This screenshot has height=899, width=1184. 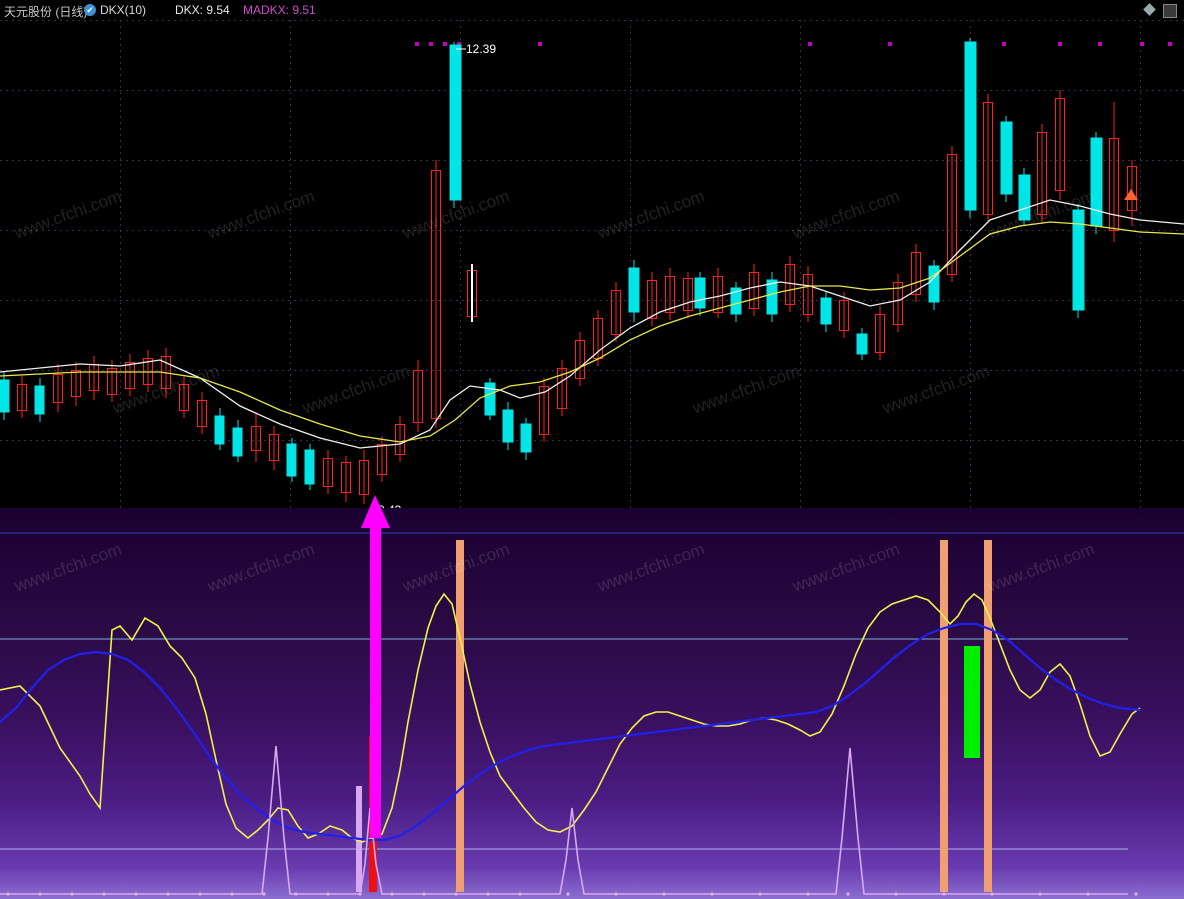 What do you see at coordinates (972, 702) in the screenshot?
I see `green-signal-bar` at bounding box center [972, 702].